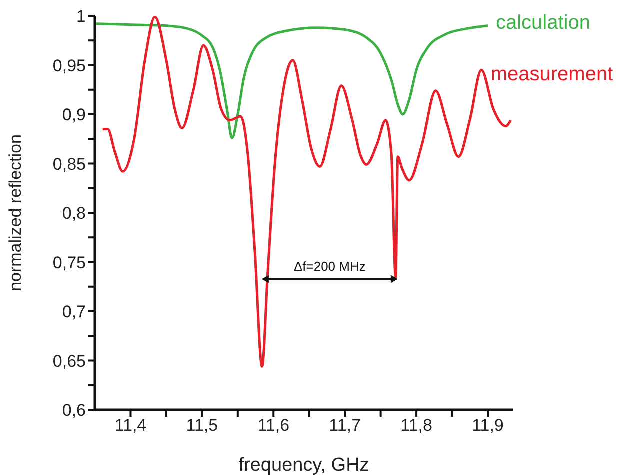 This screenshot has height=475, width=638. I want to click on y-tick-label: 0,9, so click(74, 115).